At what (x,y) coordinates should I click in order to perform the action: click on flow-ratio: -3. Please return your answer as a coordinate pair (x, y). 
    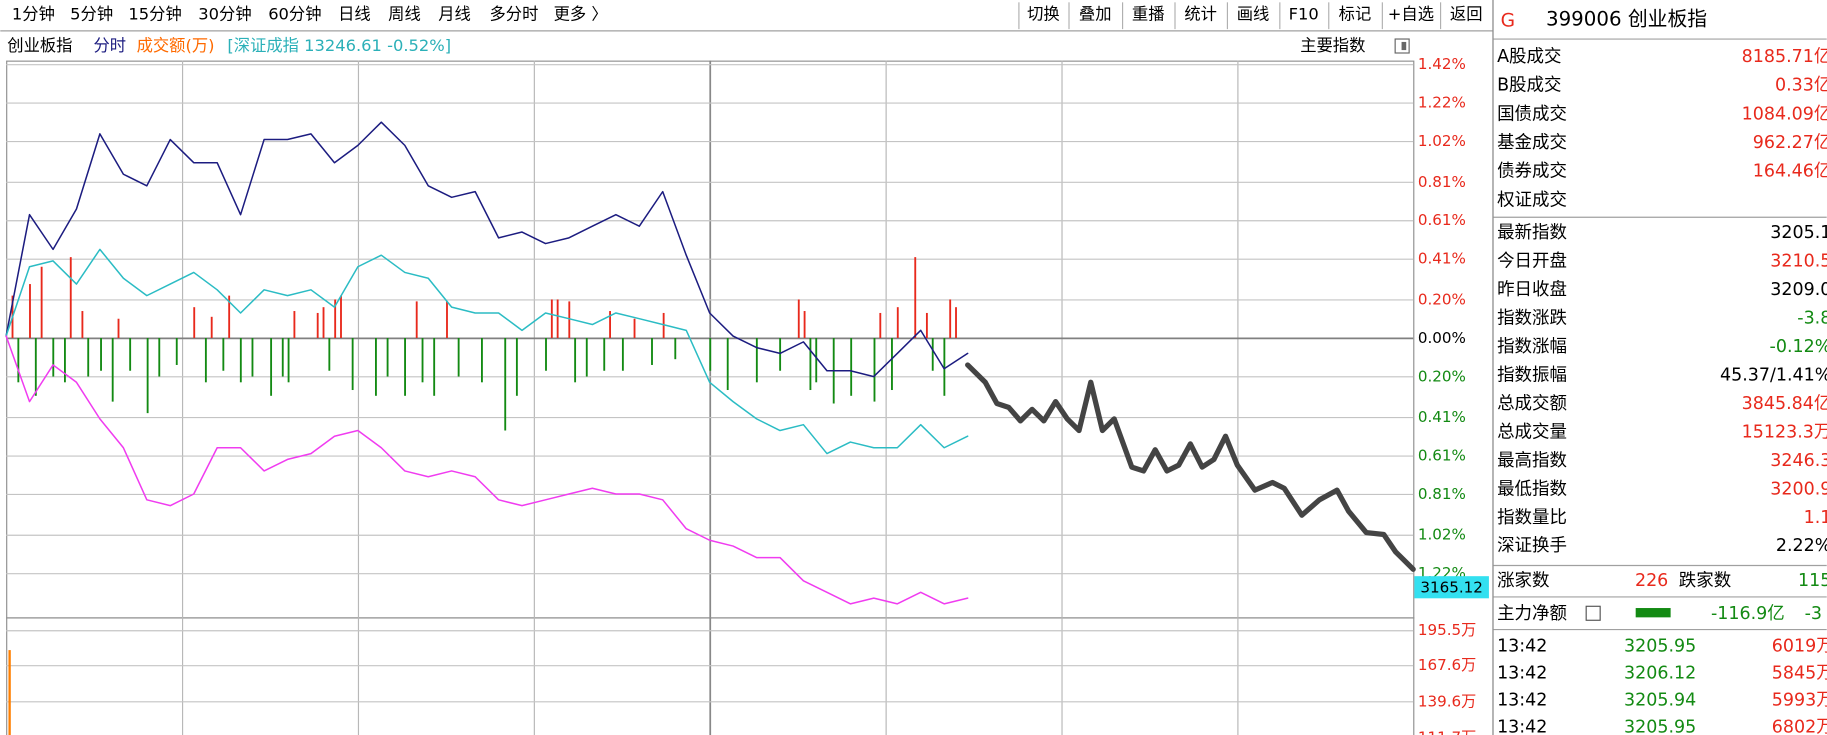
    Looking at the image, I should click on (1813, 614).